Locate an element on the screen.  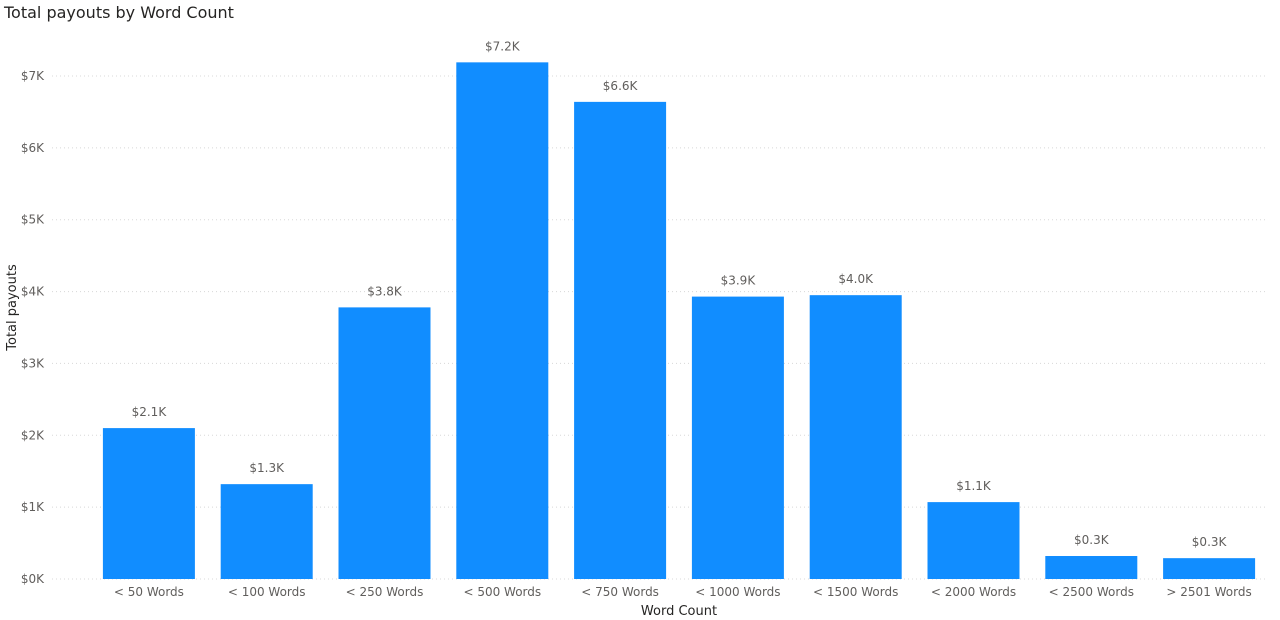
data-label: $1.1K is located at coordinates (974, 486).